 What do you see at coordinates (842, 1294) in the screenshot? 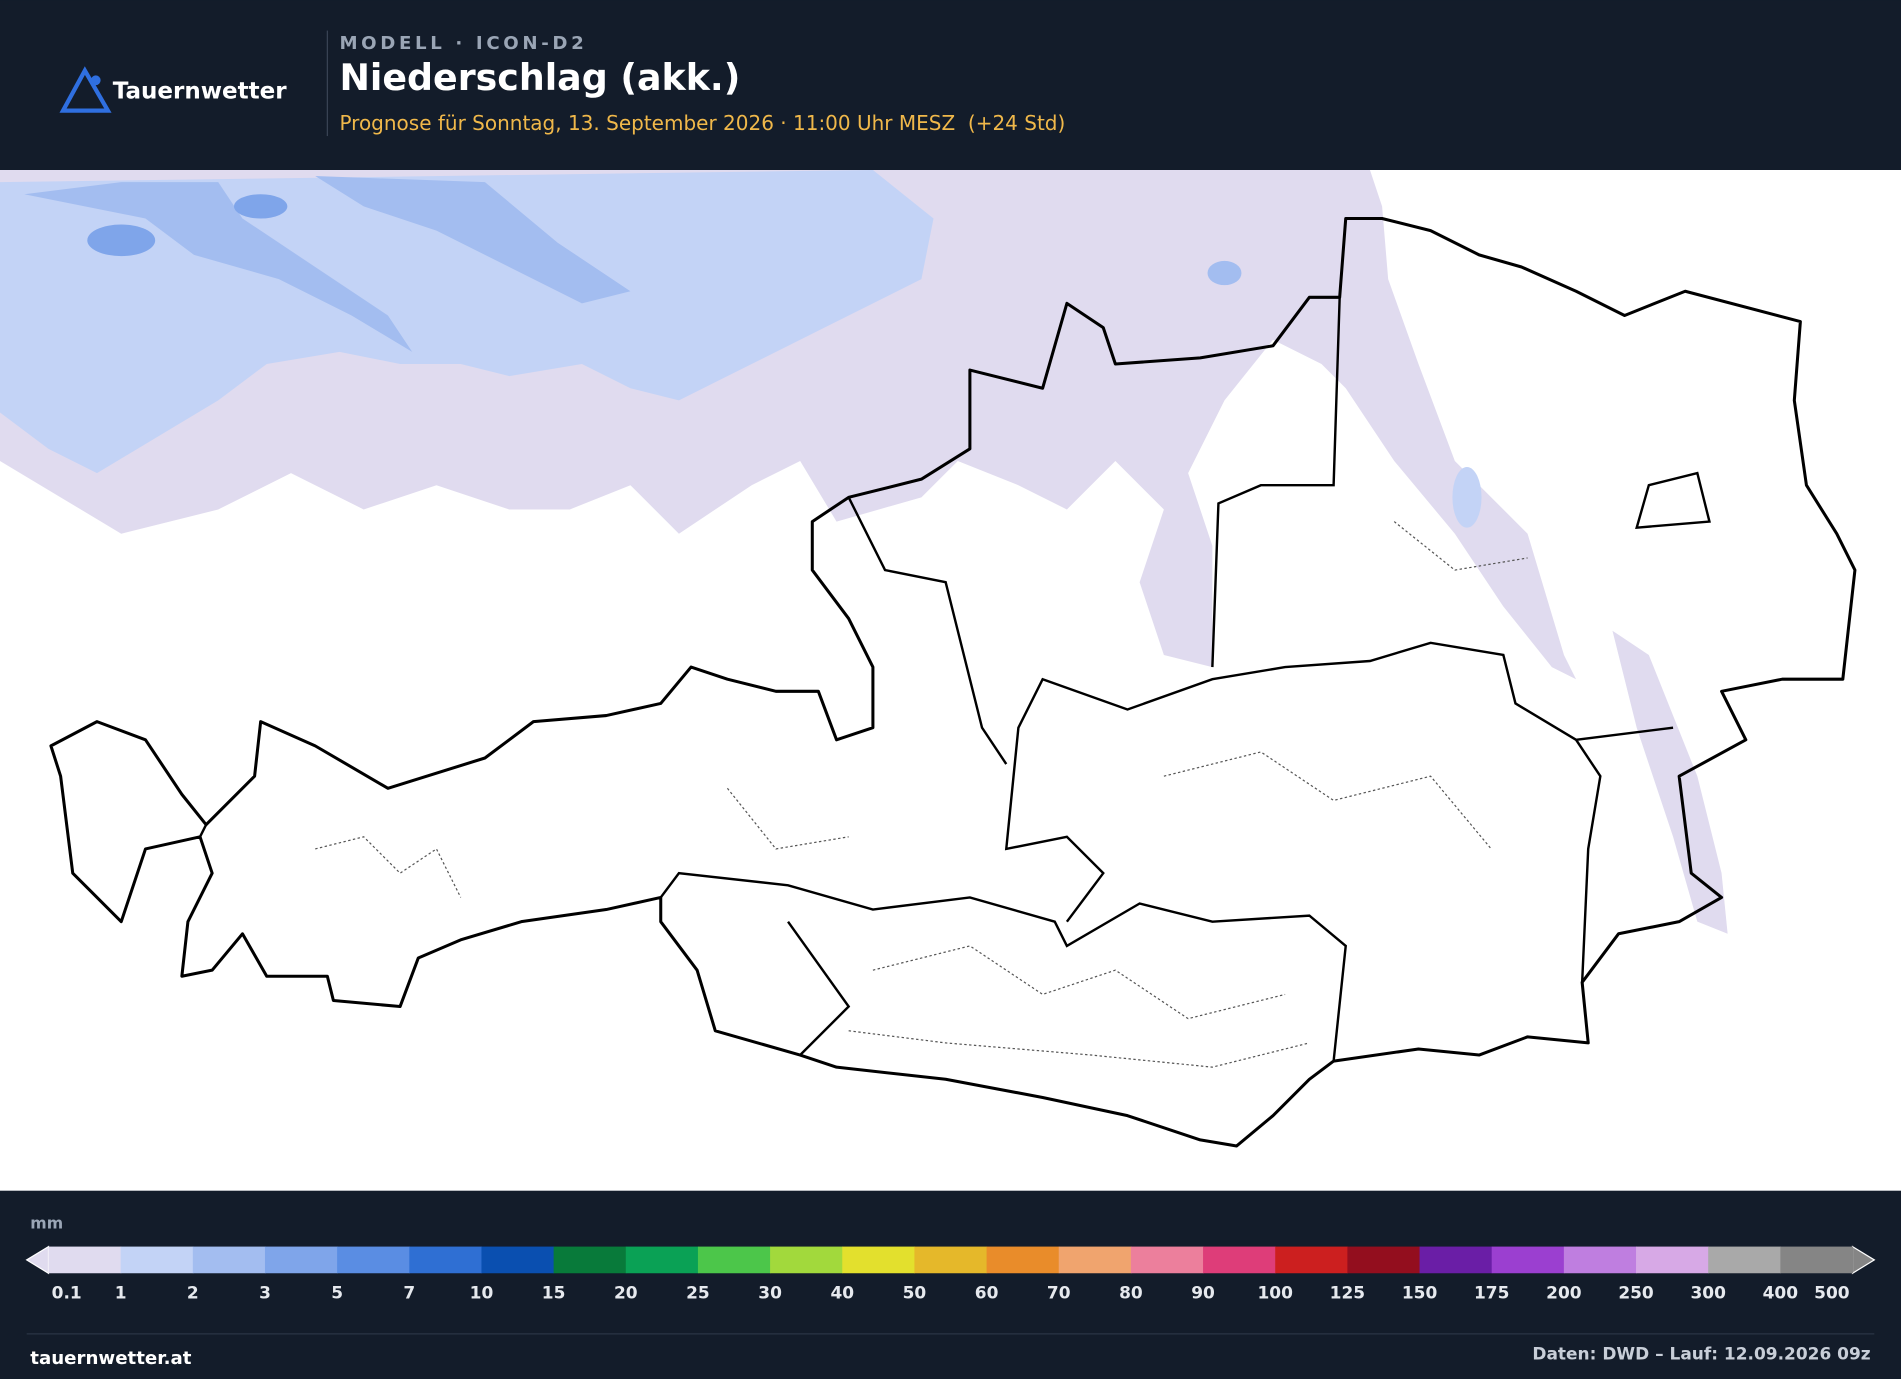
I see `colorbar-tick-label: 40` at bounding box center [842, 1294].